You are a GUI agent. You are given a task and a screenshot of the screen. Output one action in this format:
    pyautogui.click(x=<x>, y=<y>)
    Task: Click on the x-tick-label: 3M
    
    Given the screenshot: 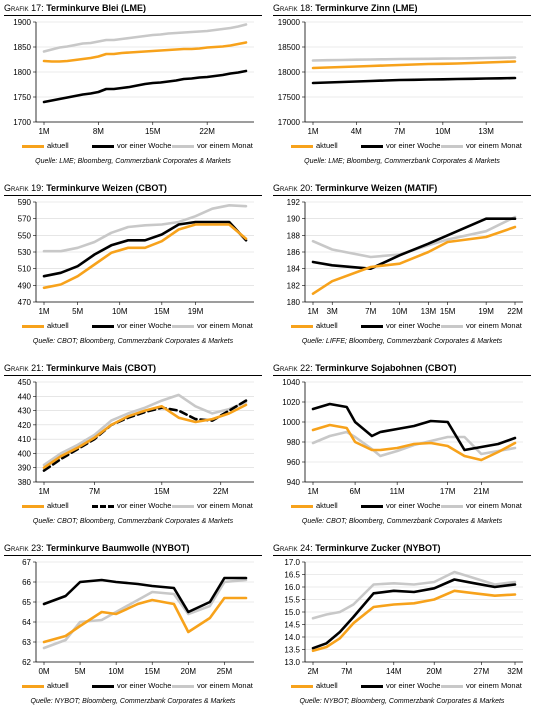 What is the action you would take?
    pyautogui.click(x=332, y=311)
    